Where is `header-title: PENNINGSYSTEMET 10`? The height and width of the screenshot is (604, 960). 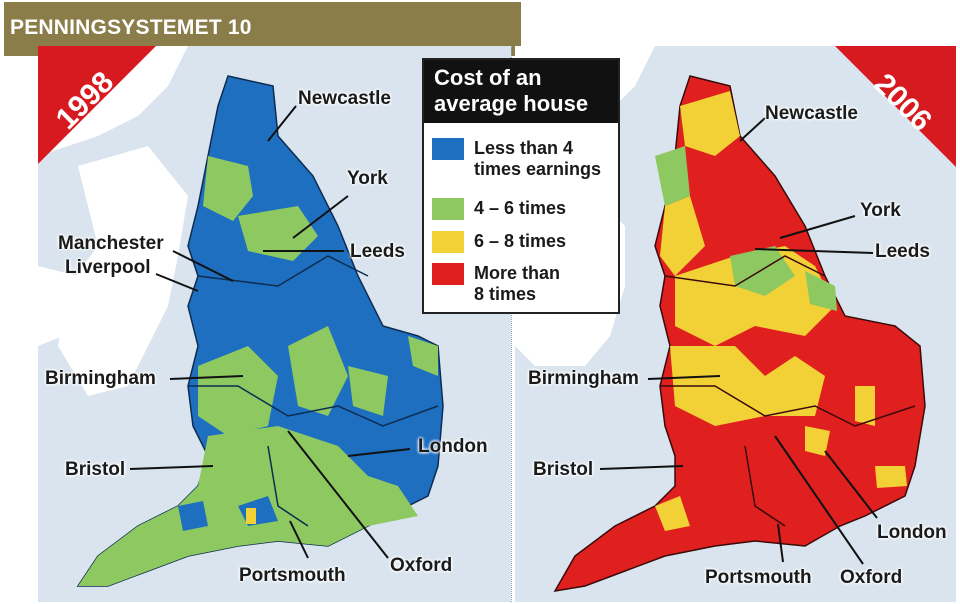
header-title: PENNINGSYSTEMET 10 is located at coordinates (131, 27).